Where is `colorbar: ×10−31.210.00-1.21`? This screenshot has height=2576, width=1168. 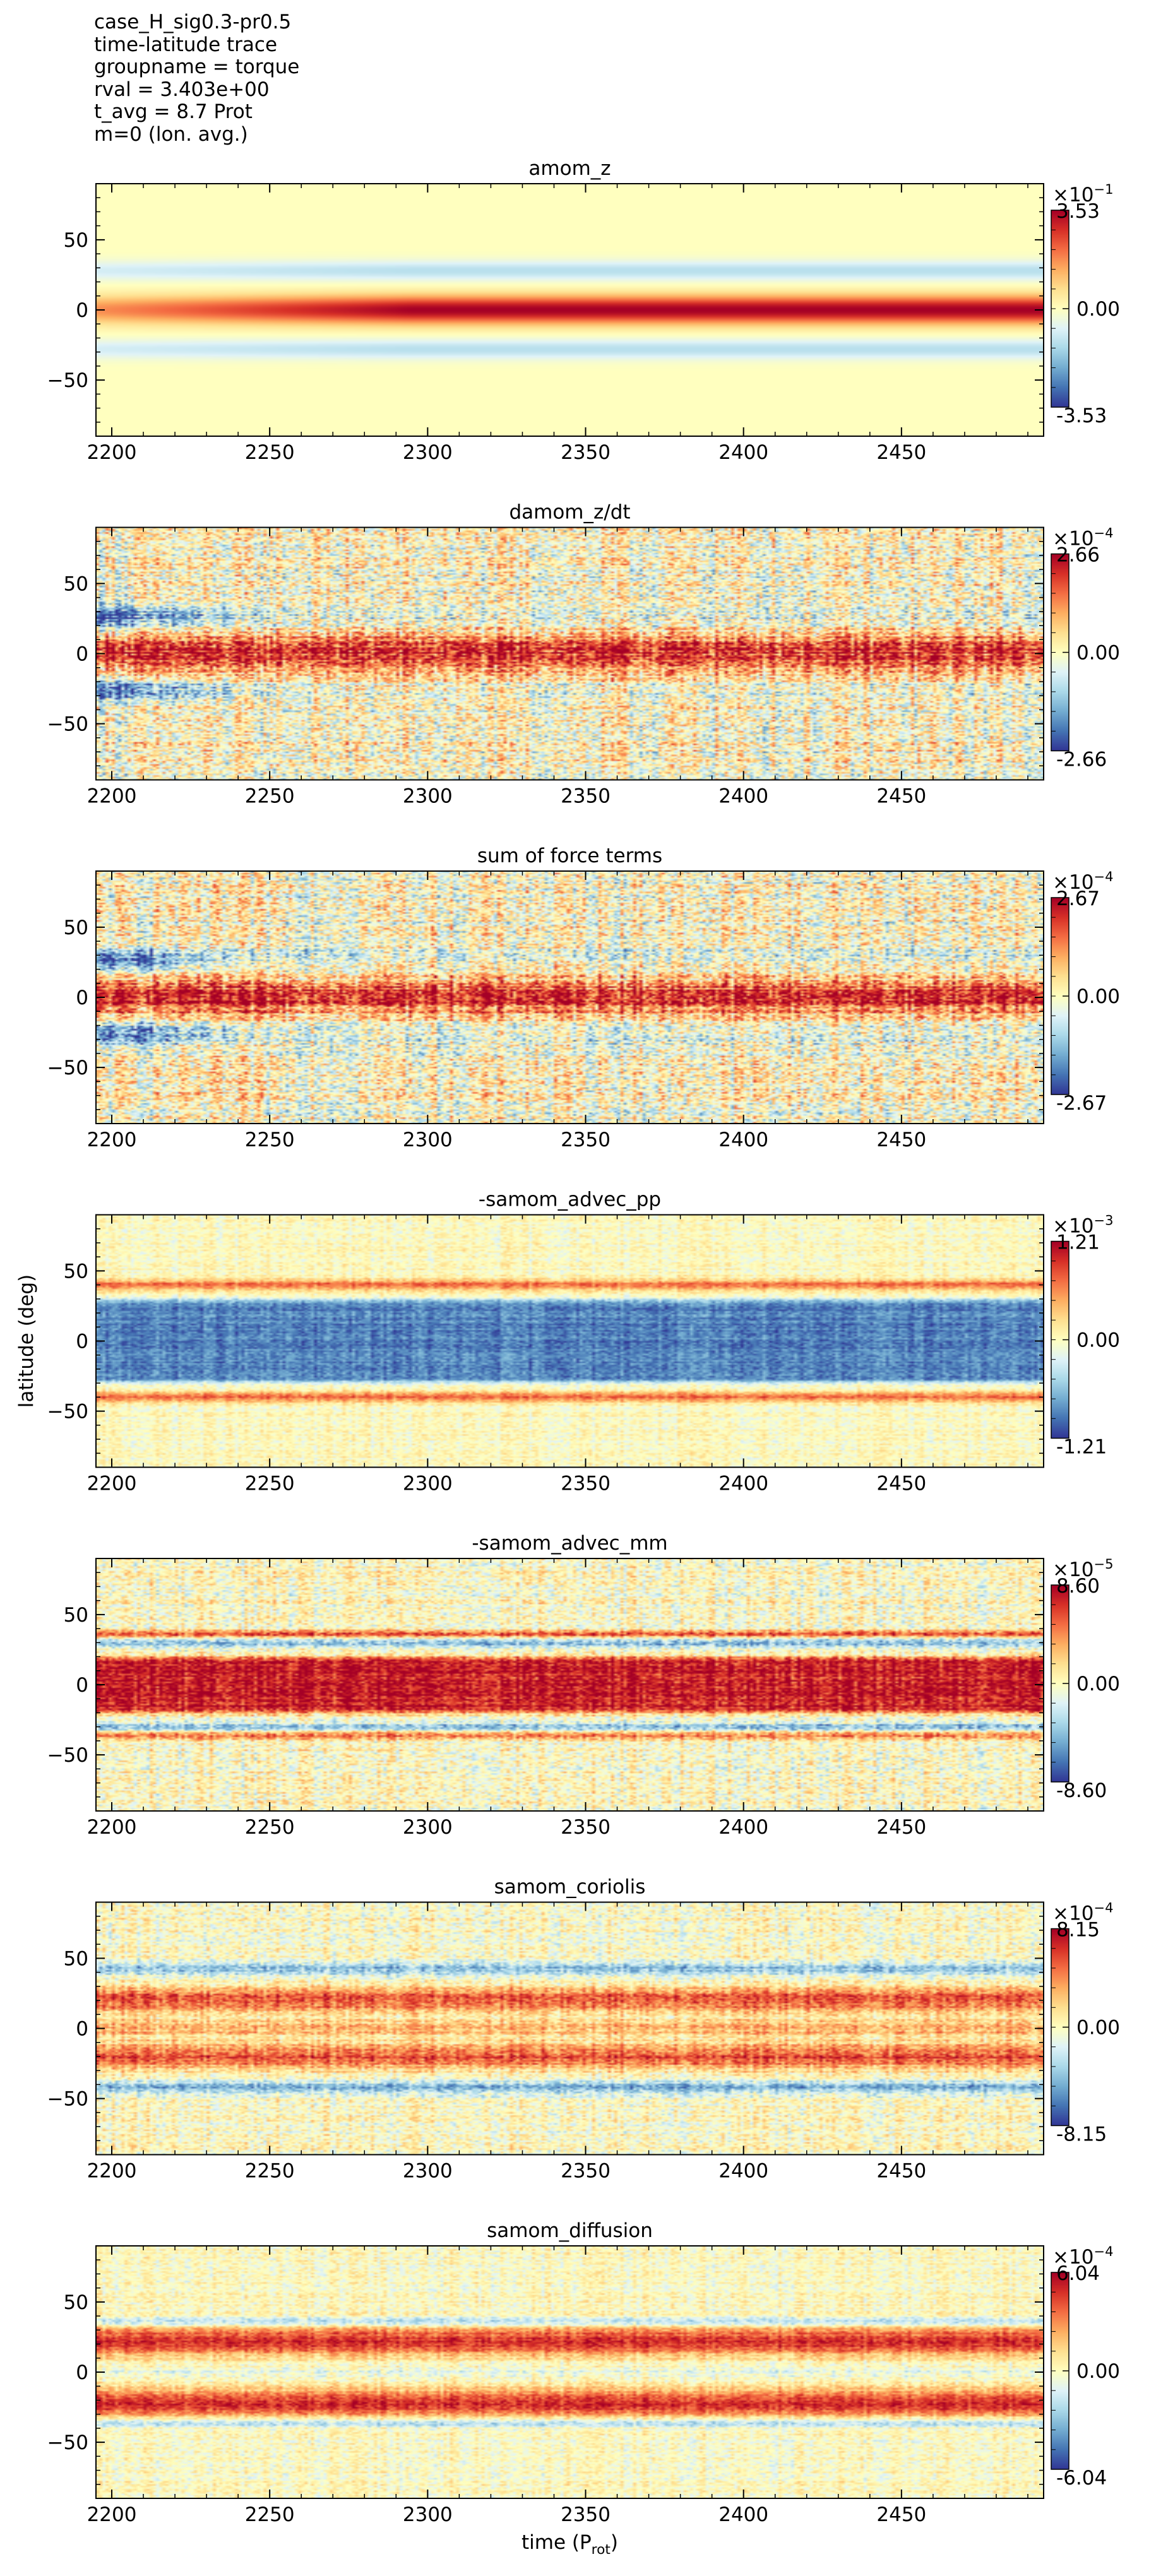
colorbar: ×10−31.210.00-1.21 is located at coordinates (1085, 1336).